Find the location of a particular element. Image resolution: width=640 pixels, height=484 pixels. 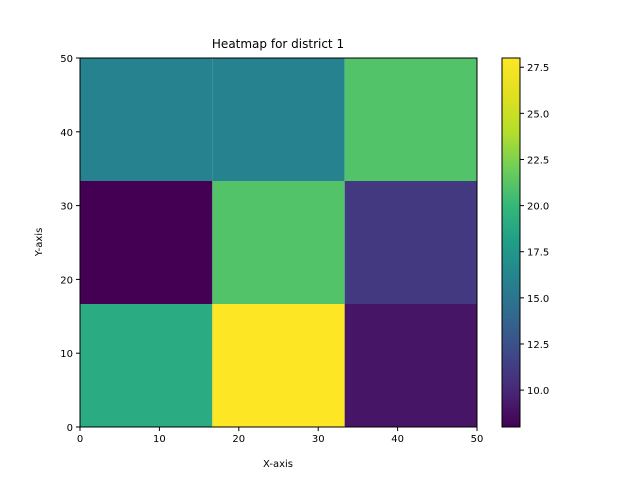

x-tick-label: 50 is located at coordinates (477, 439).